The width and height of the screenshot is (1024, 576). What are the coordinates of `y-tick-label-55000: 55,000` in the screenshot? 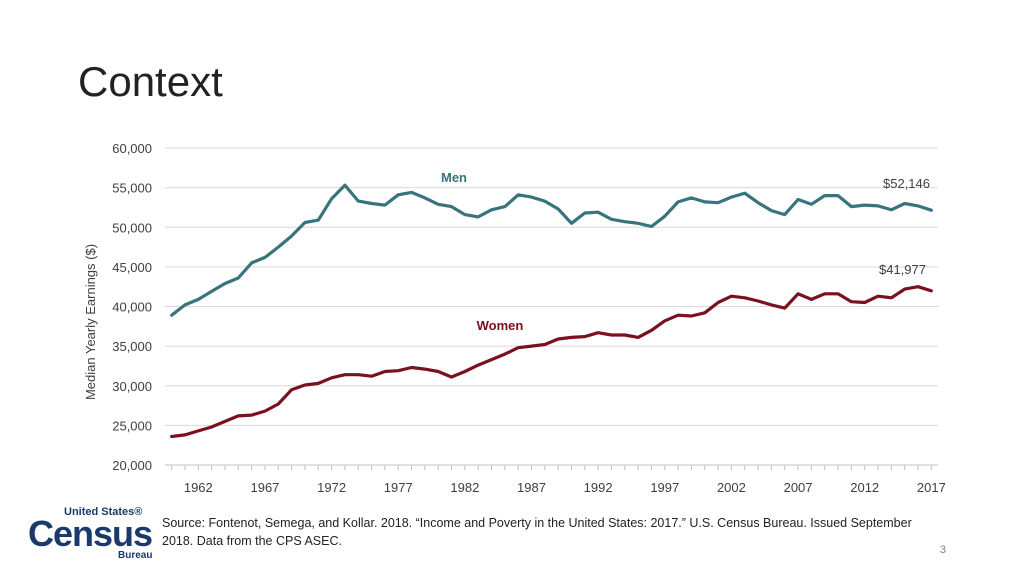 It's located at (132, 188).